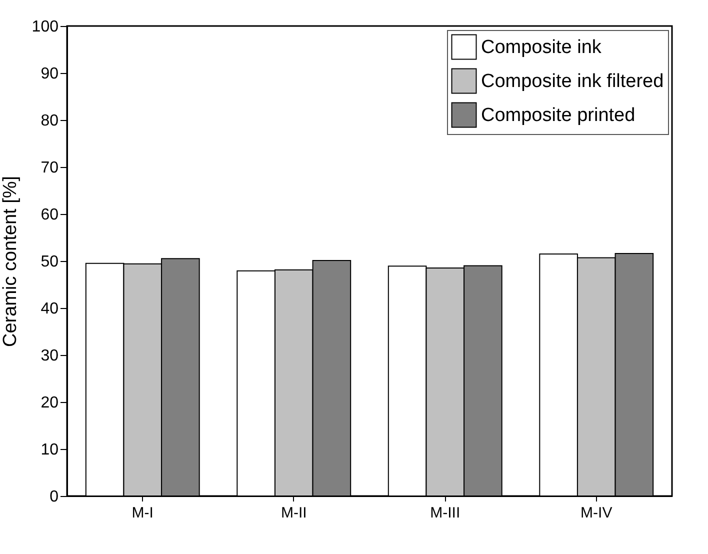  I want to click on x-tick-label: M-II, so click(293, 513).